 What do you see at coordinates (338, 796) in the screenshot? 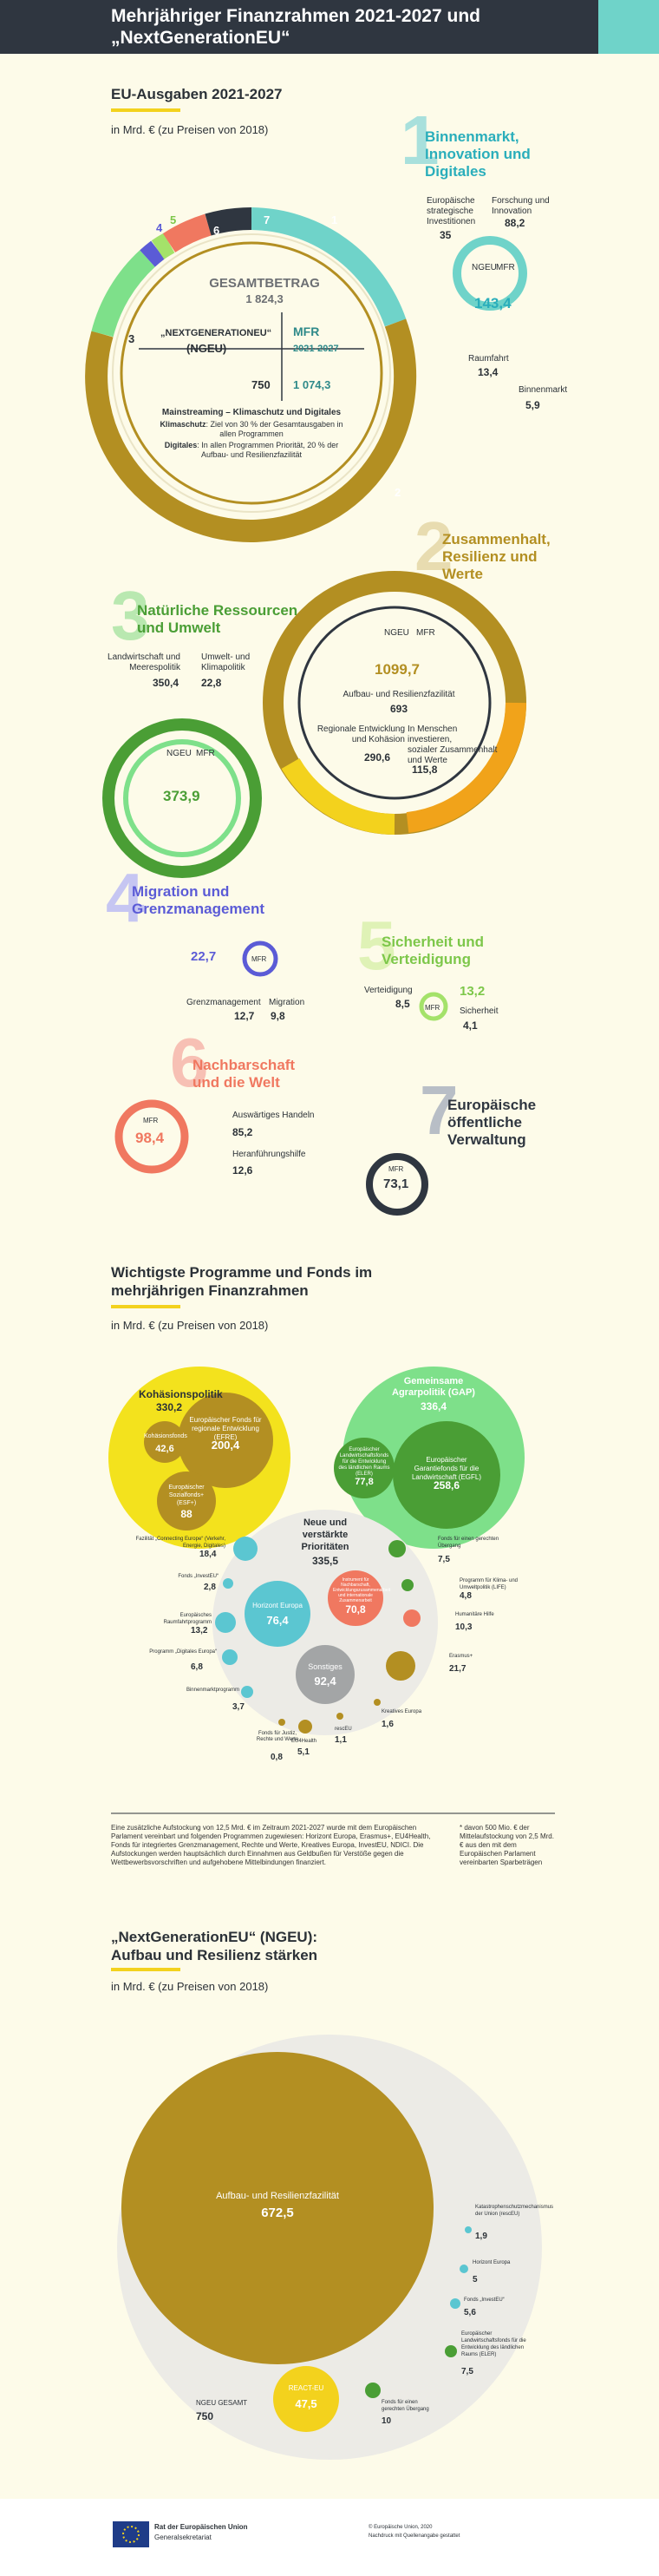
I see `cat2-ring-seg-yellow` at bounding box center [338, 796].